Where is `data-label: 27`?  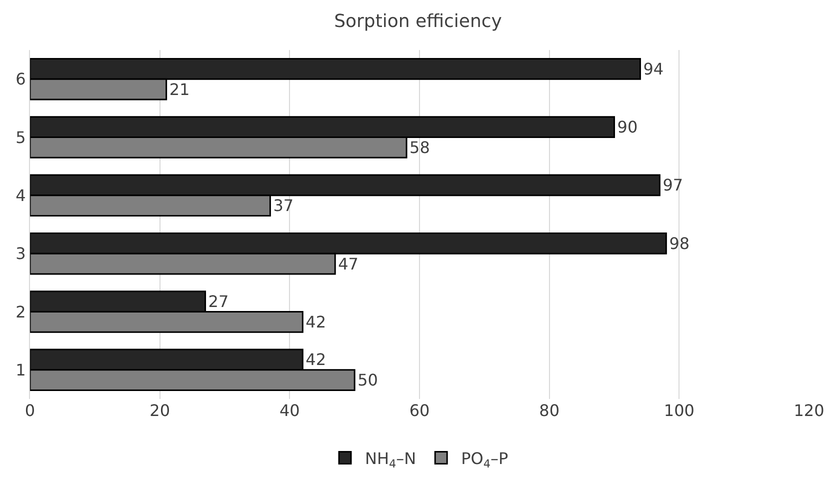
data-label: 27 is located at coordinates (218, 302).